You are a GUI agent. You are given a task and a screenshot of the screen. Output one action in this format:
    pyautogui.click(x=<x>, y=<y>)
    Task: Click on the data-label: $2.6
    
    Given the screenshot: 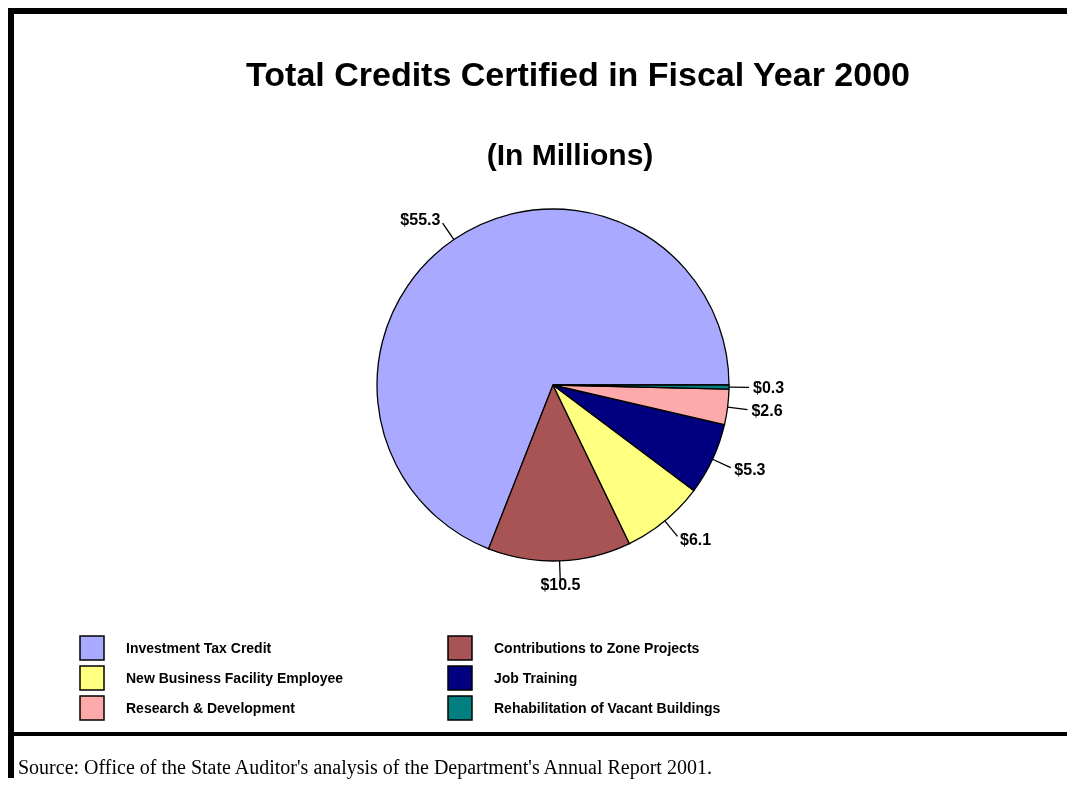 What is the action you would take?
    pyautogui.click(x=767, y=410)
    